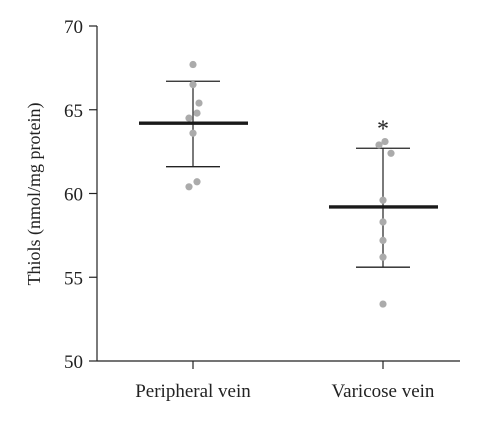 This screenshot has height=421, width=500. Describe the element at coordinates (383, 391) in the screenshot. I see `x-category-label: Varicose vein` at that location.